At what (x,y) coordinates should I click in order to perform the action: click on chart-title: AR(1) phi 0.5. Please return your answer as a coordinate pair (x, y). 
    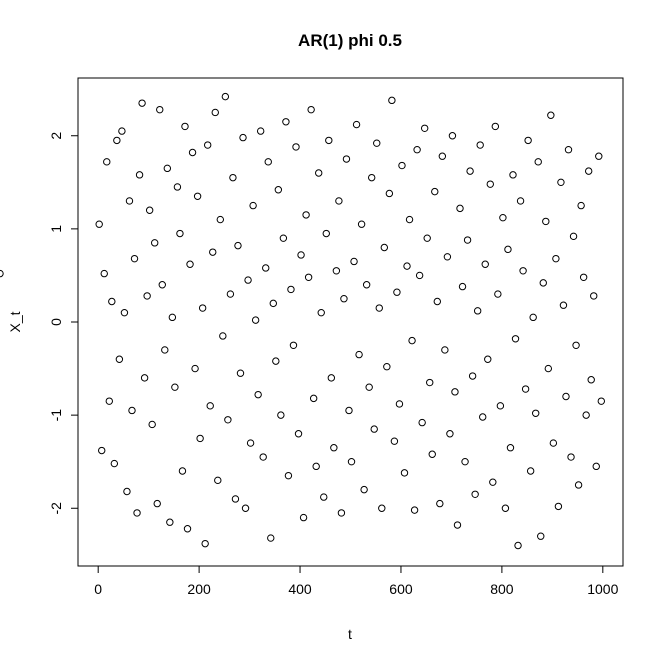
    Looking at the image, I should click on (350, 40).